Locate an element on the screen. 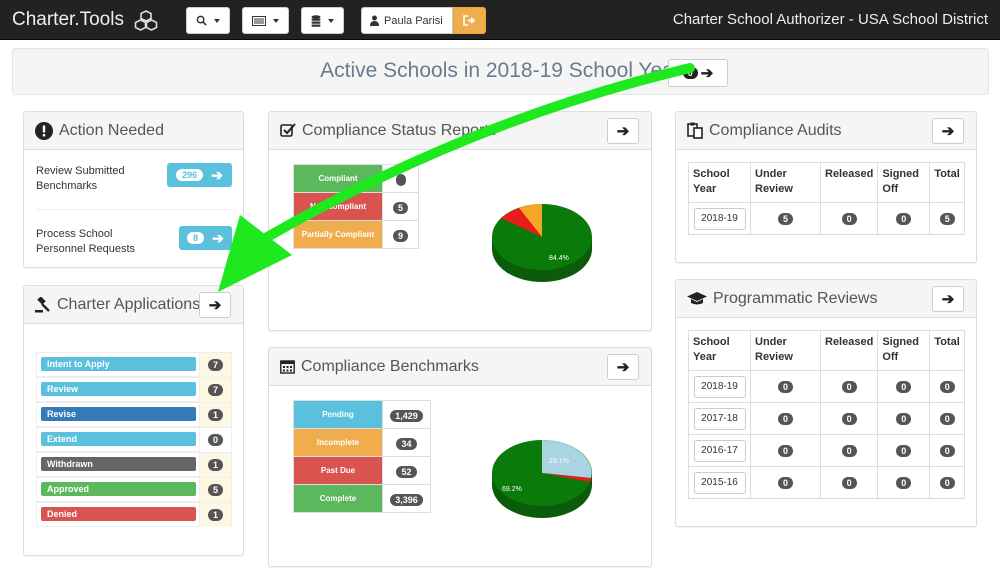  list-item: Review 7 is located at coordinates (134, 389).